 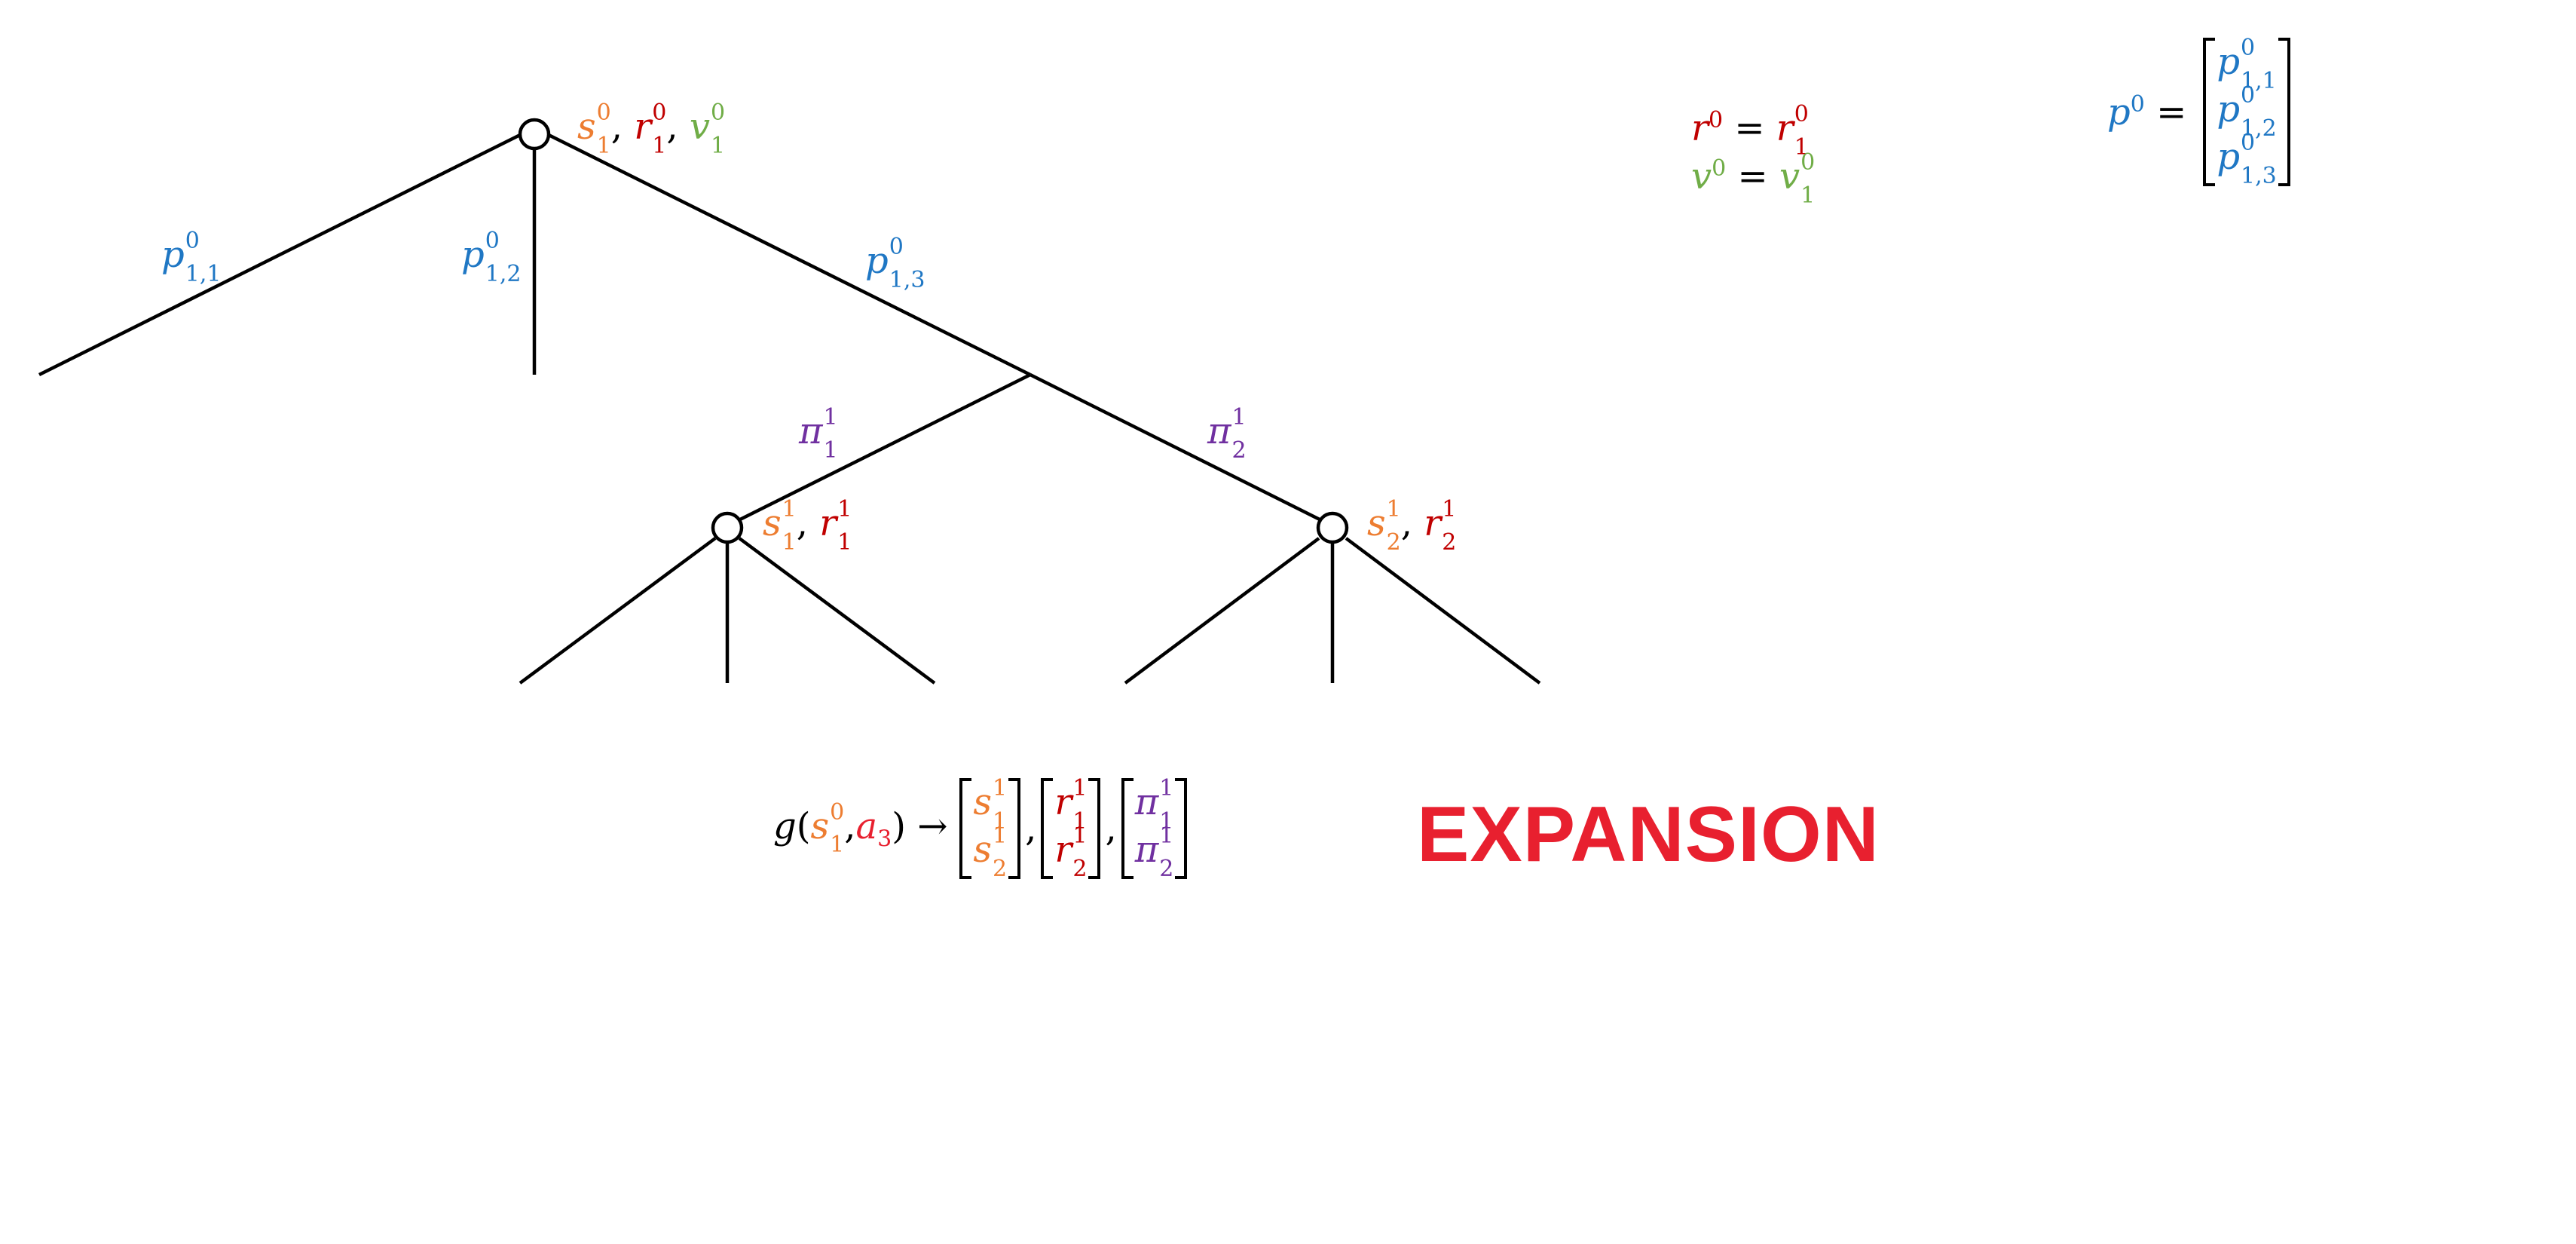 I want to click on root-node, so click(x=534, y=134).